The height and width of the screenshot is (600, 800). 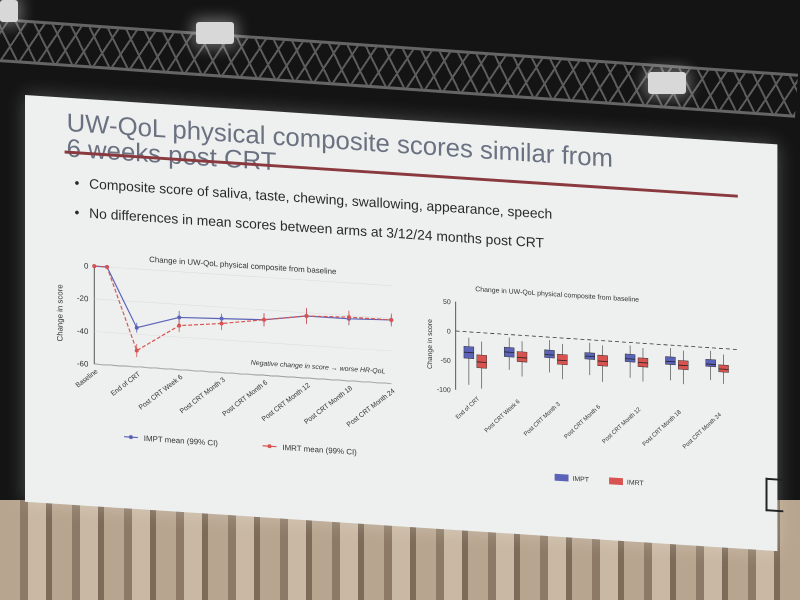 What do you see at coordinates (446, 361) in the screenshot?
I see `y-tick-label: -50` at bounding box center [446, 361].